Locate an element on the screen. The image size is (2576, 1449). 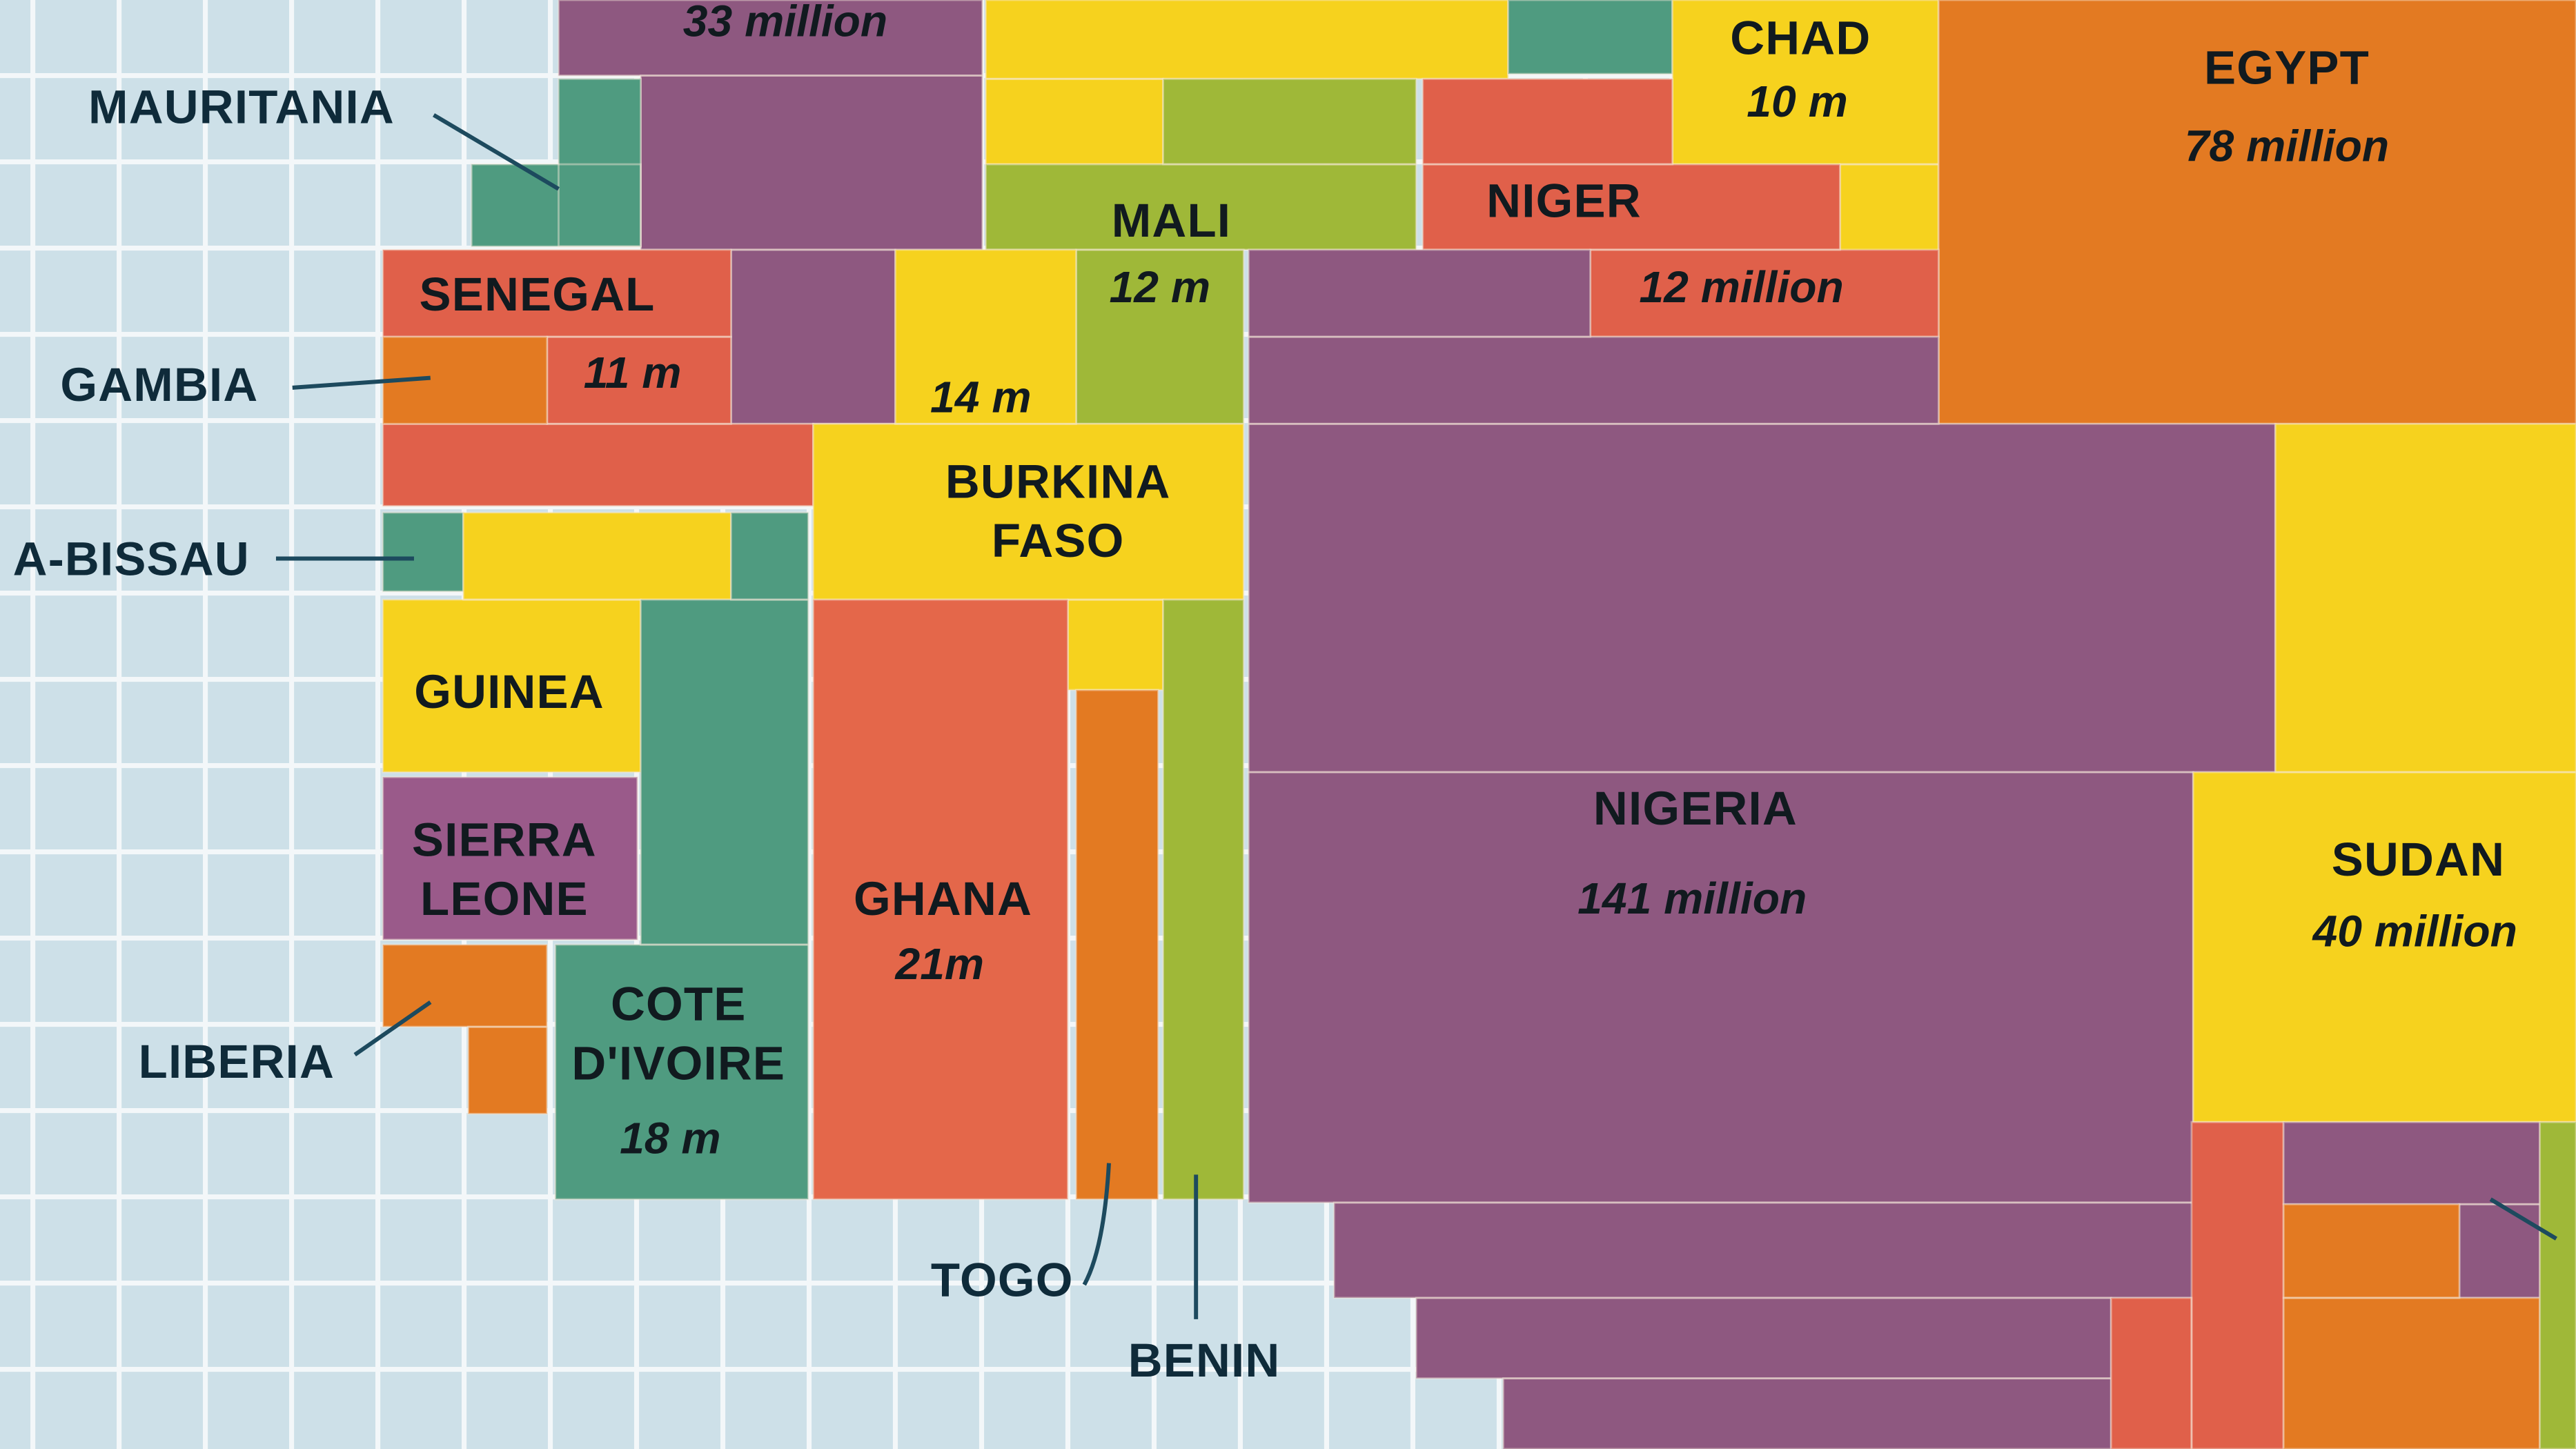
niger-population: 12 million is located at coordinates (1741, 287).